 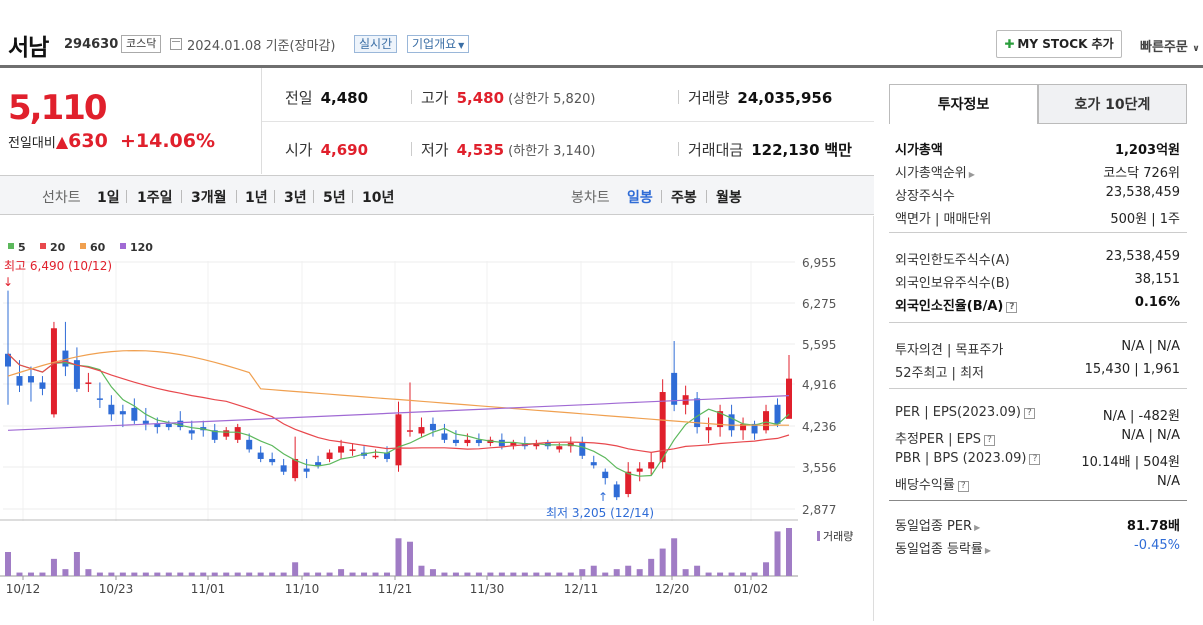 I want to click on info-row: 시가총액순위 ▶ 코스닥 726위, so click(x=1037, y=173).